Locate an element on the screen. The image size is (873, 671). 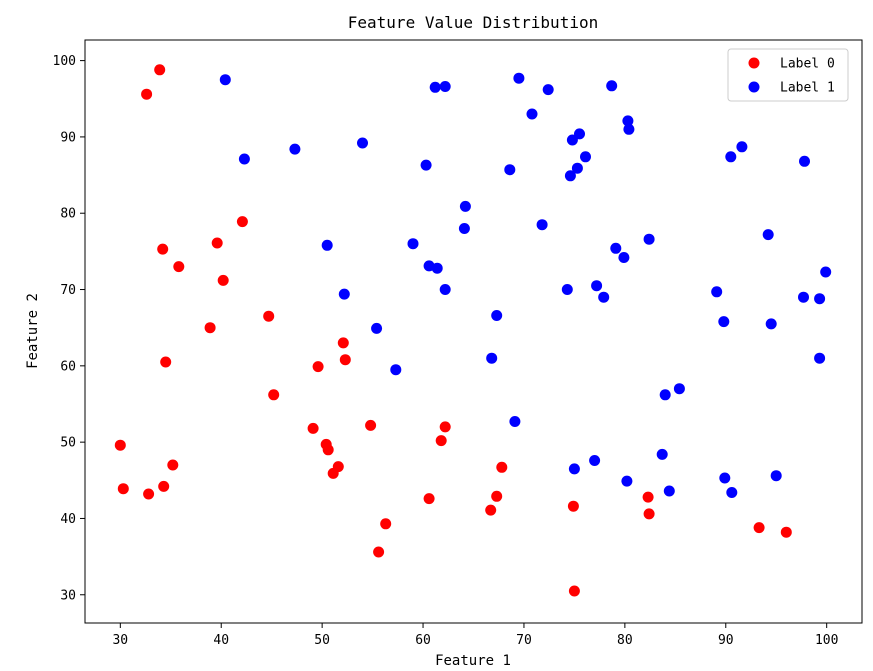
y-tick-label-30: 30 is located at coordinates (68, 595).